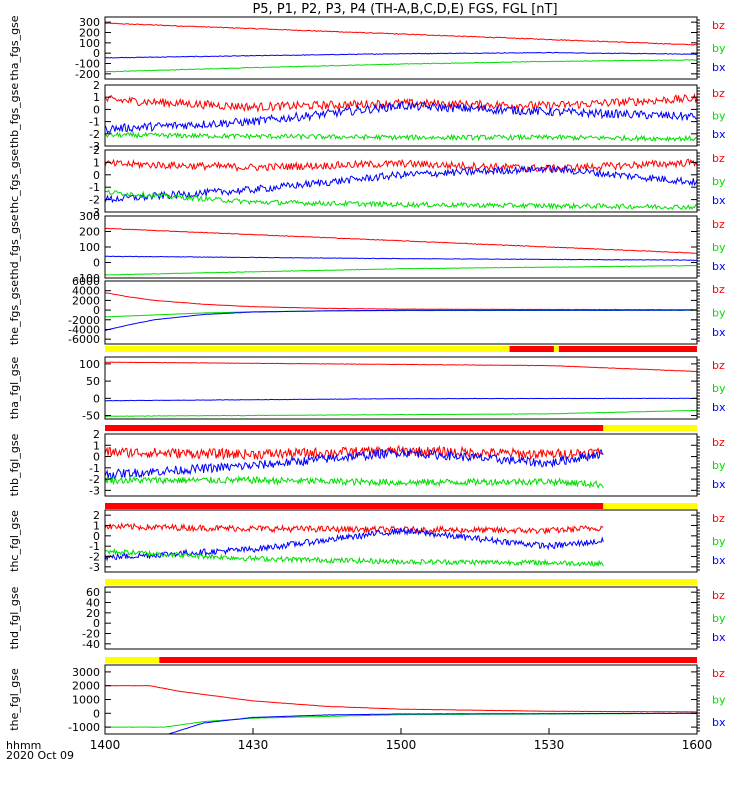 The width and height of the screenshot is (750, 800). Describe the element at coordinates (91, 634) in the screenshot. I see `y-tick-label: -20` at that location.